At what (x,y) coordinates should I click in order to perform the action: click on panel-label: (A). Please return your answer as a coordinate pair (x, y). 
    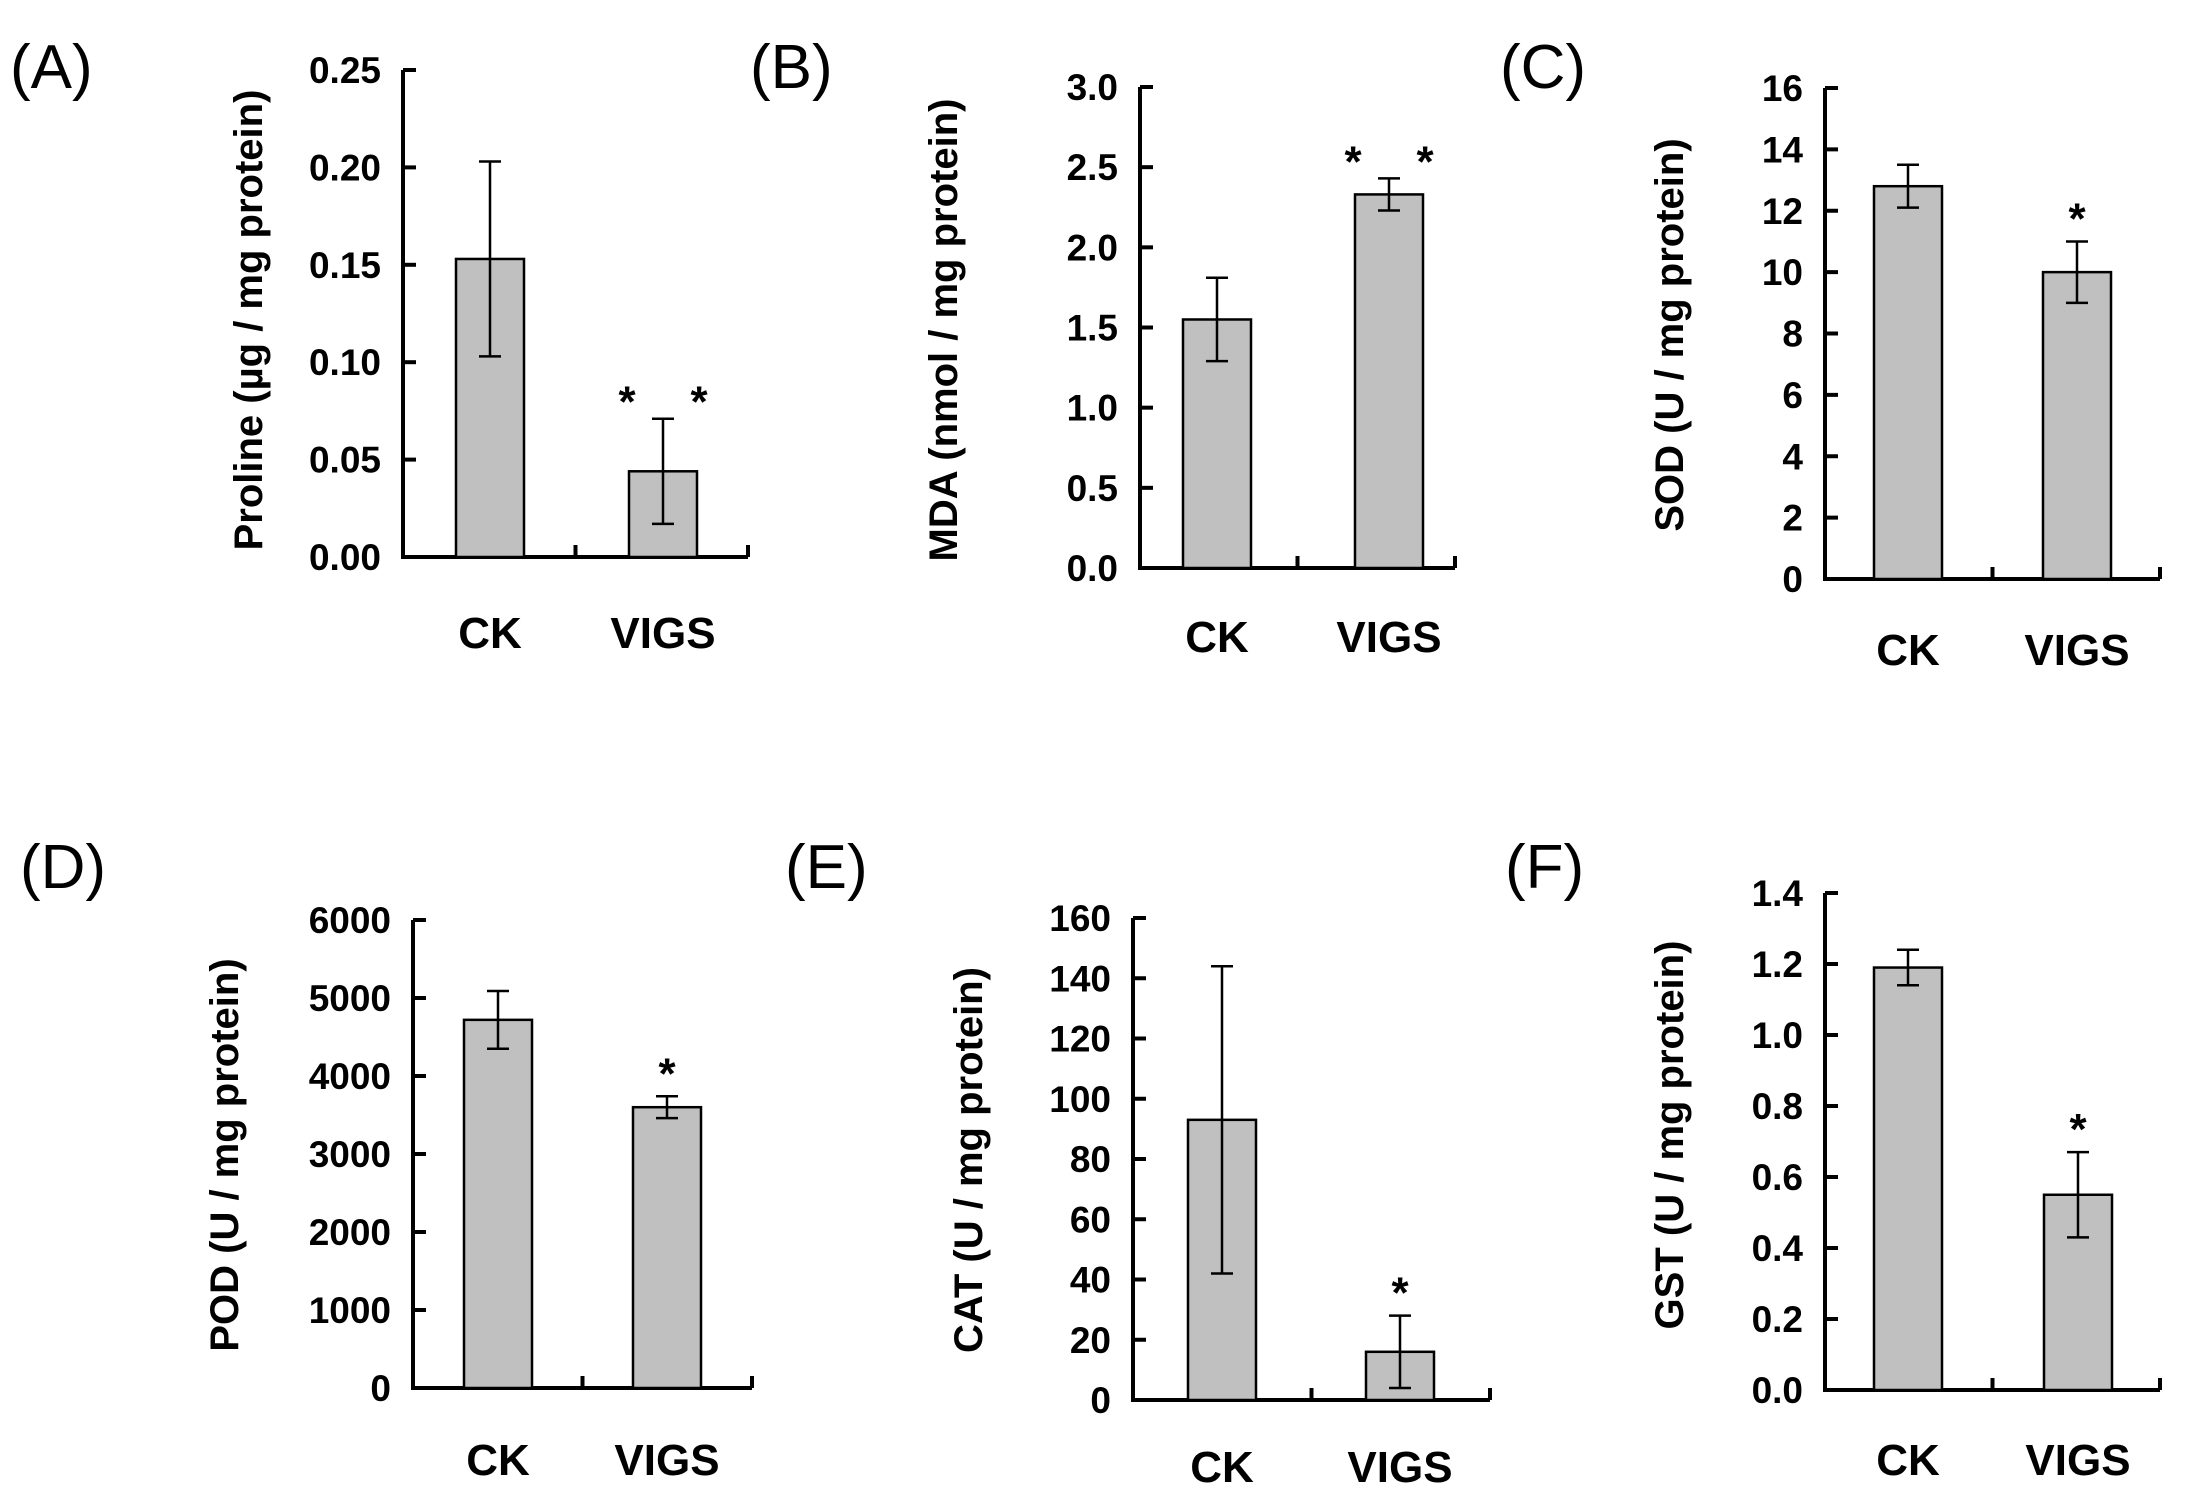
    Looking at the image, I should click on (51, 67).